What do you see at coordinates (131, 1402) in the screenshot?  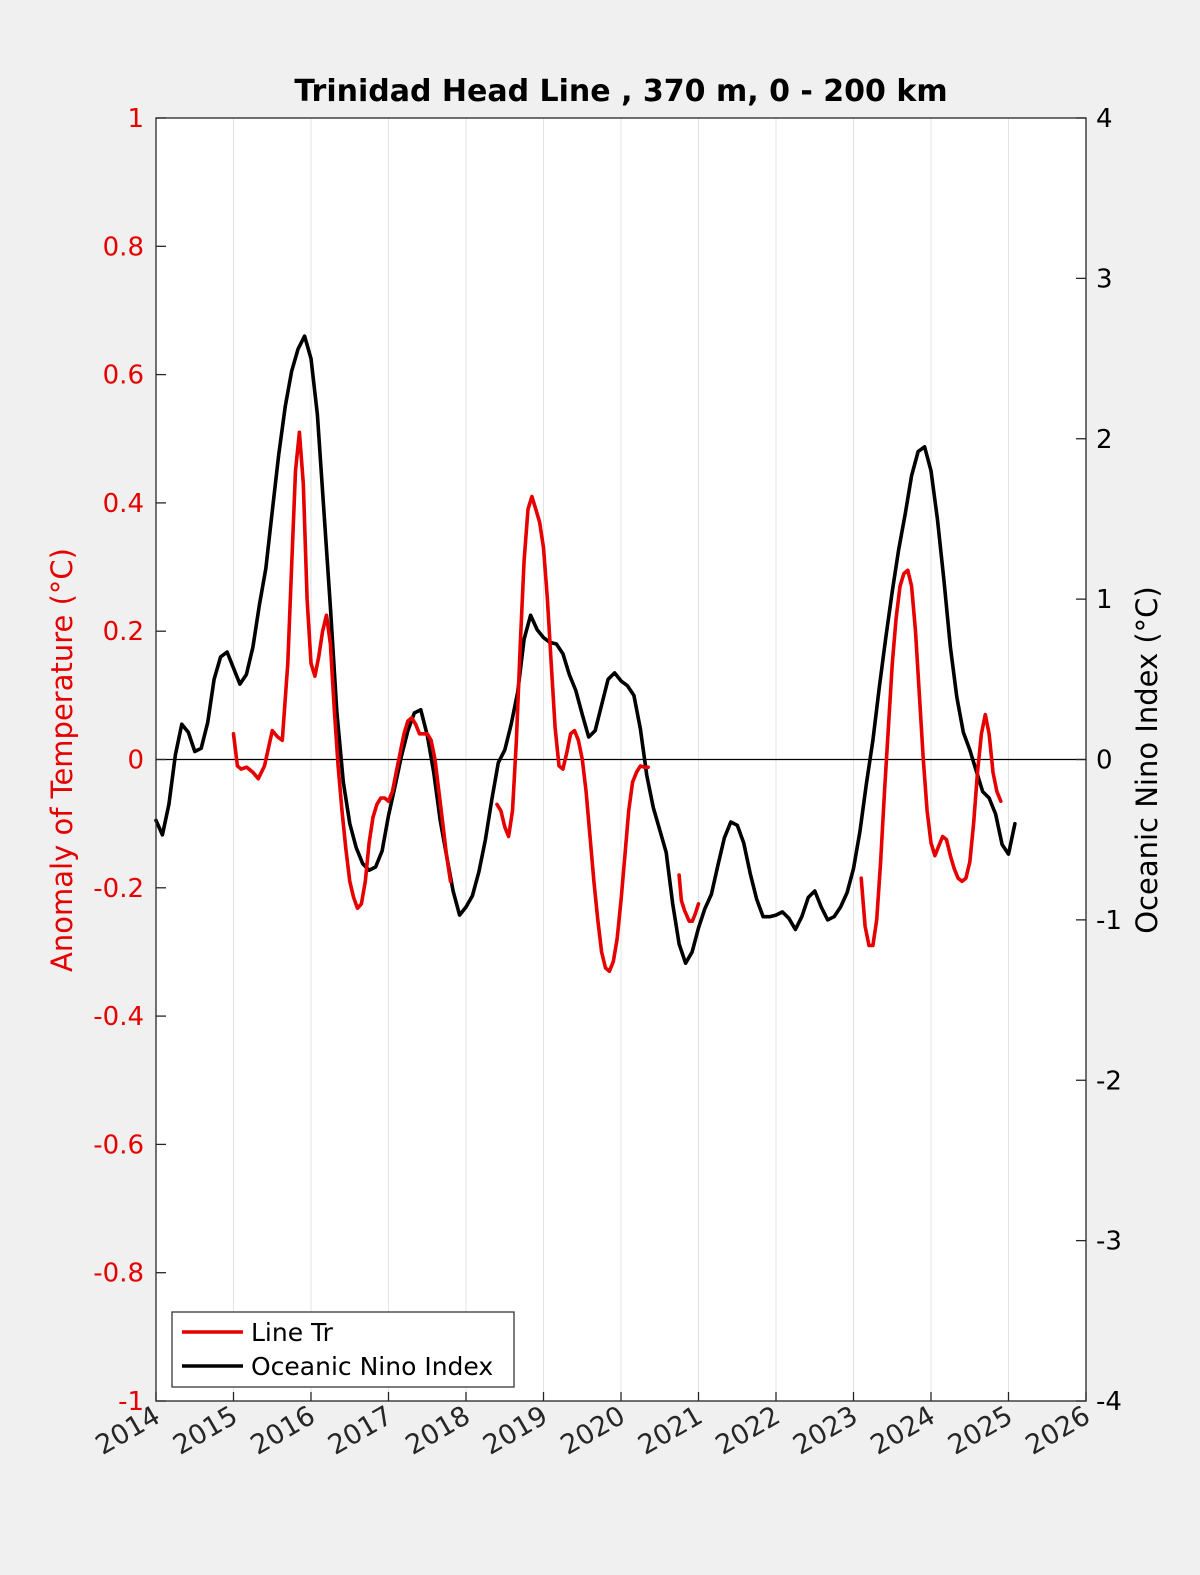 I see `left-tick-label: -1` at bounding box center [131, 1402].